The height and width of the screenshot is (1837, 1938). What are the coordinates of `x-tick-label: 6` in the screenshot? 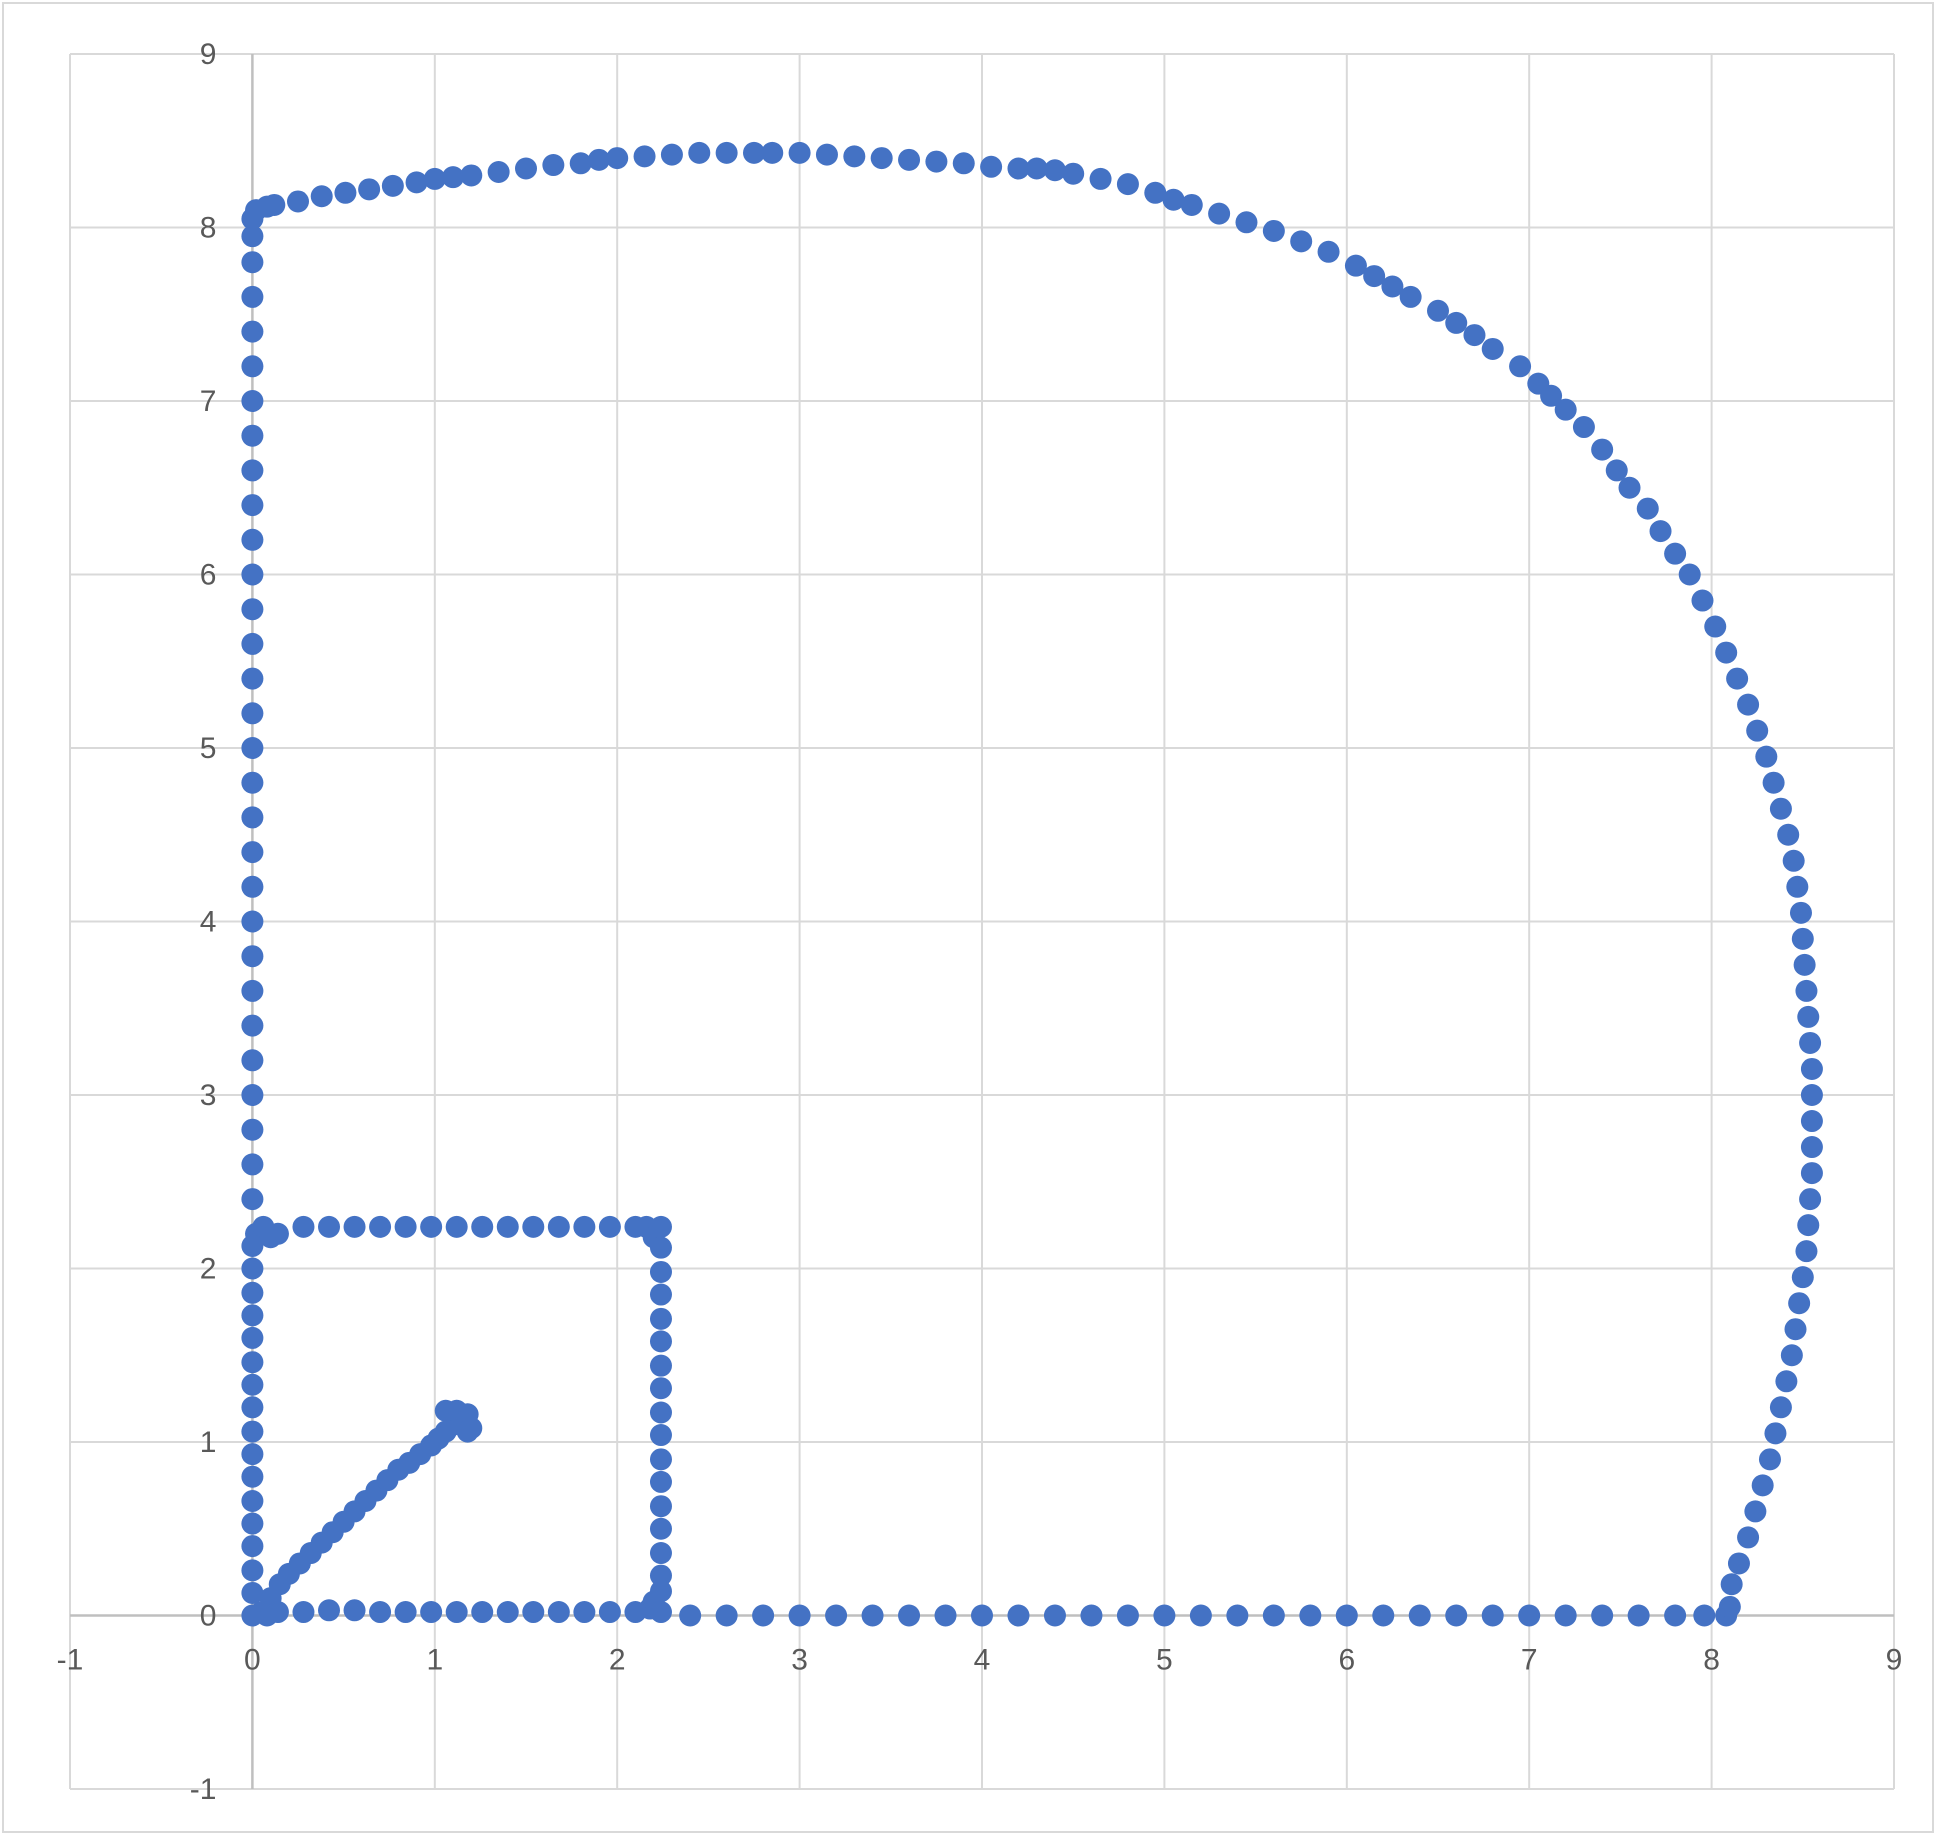 It's located at (1346, 1660).